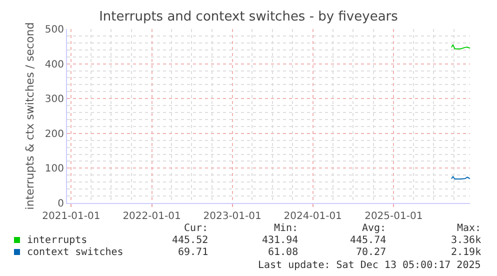  Describe the element at coordinates (54, 30) in the screenshot. I see `y-tick-label: 500` at that location.